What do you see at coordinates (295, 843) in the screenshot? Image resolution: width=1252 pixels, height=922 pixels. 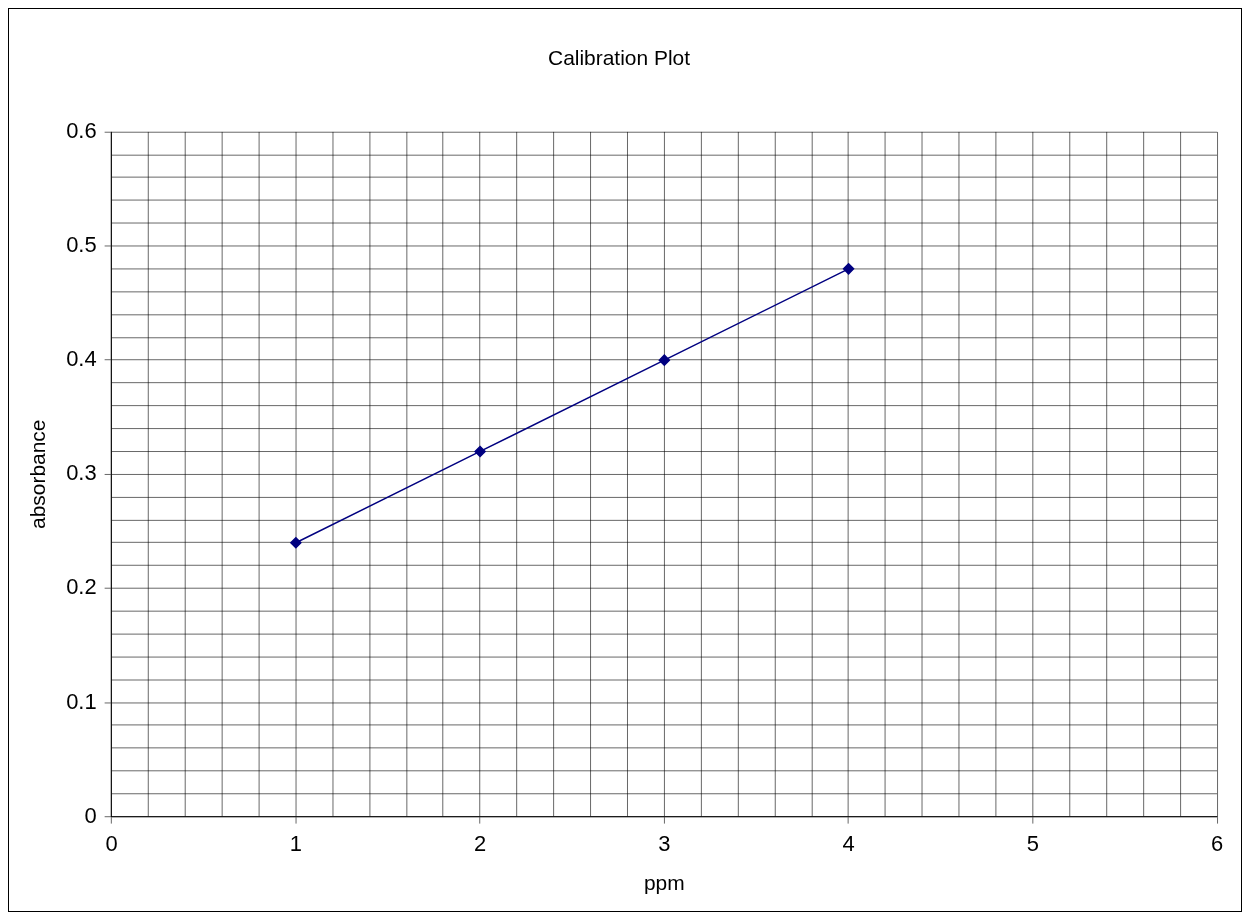 I see `x-tick-label: 1` at bounding box center [295, 843].